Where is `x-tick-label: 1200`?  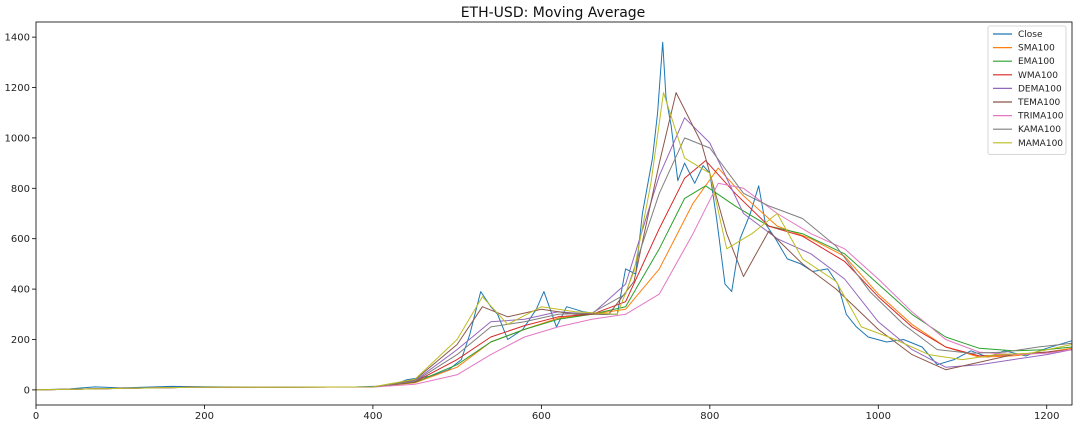
x-tick-label: 1200 is located at coordinates (1046, 416).